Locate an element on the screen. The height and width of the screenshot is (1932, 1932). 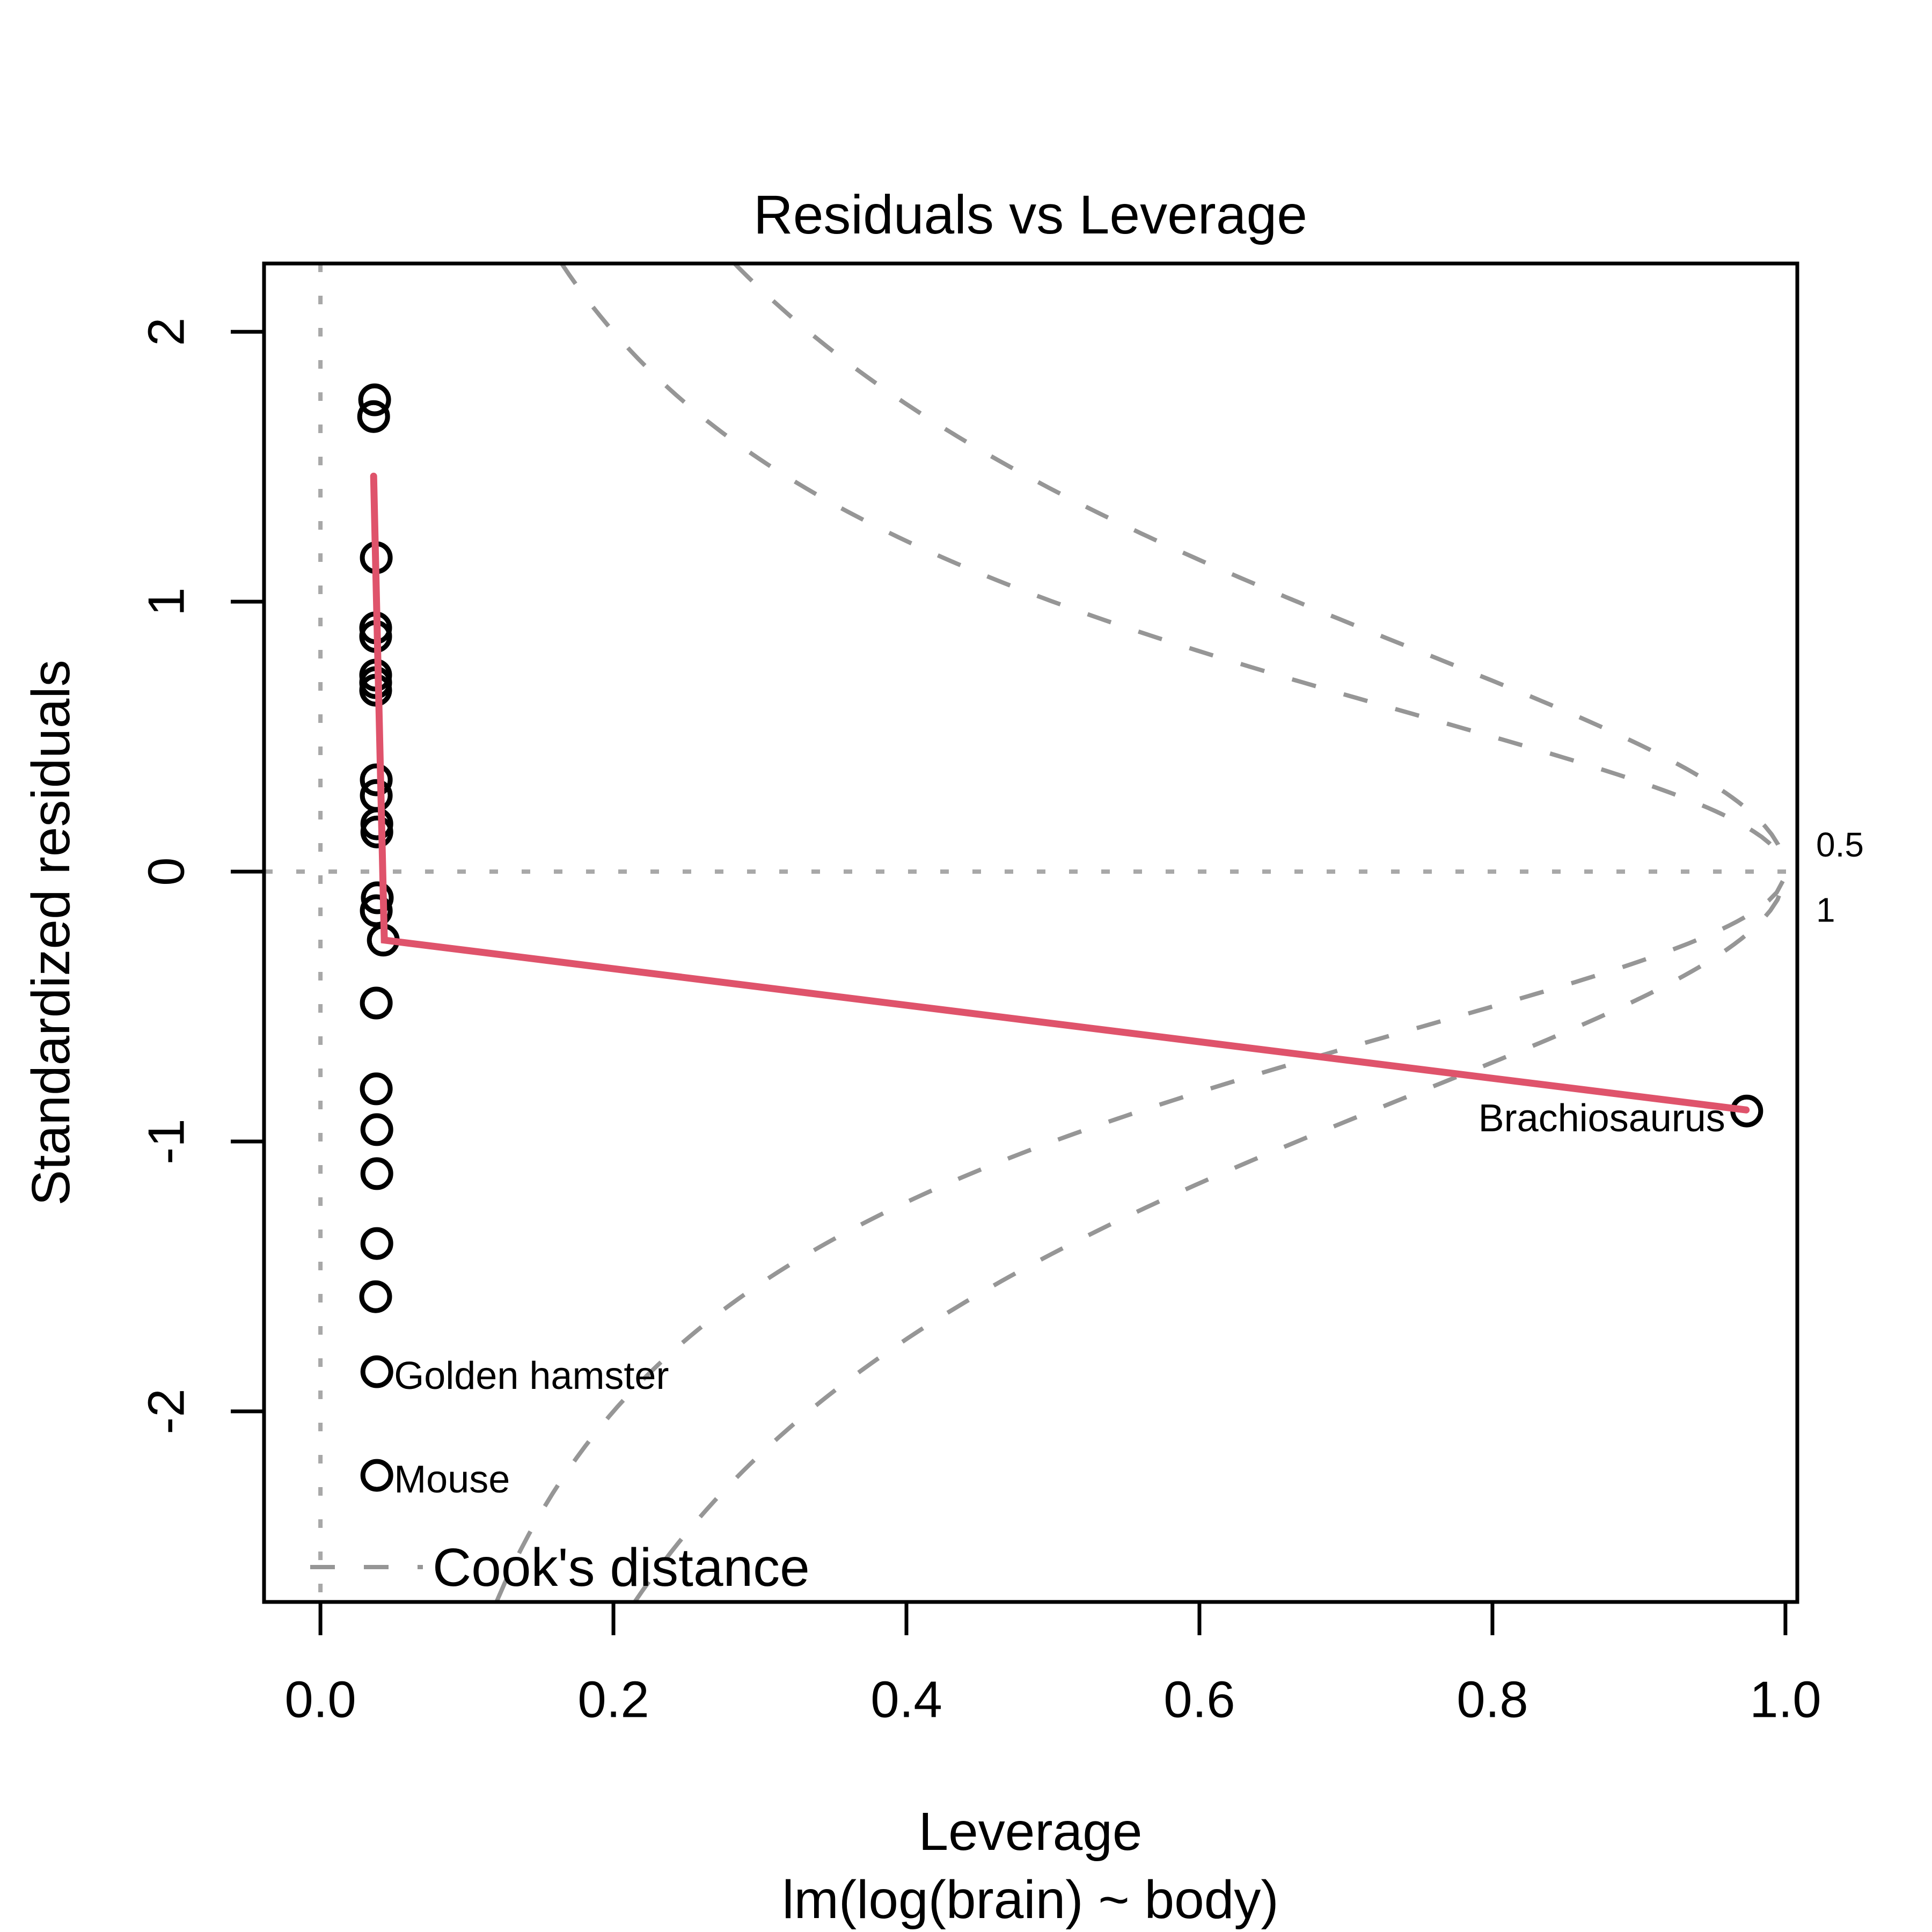
data-point-mouse is located at coordinates (376, 1475).